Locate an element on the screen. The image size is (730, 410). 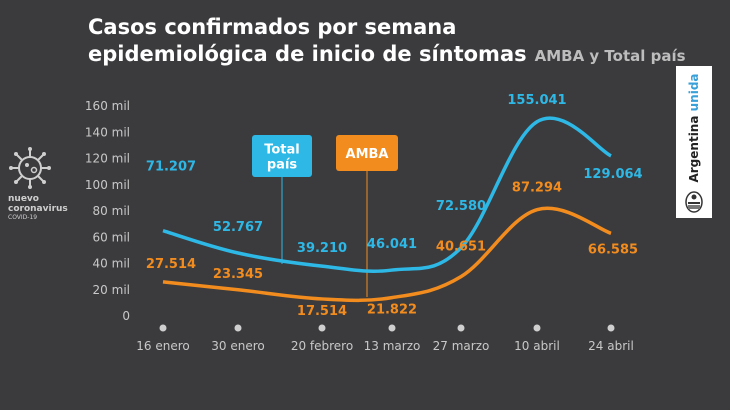
y-tick-label: 160 mil is located at coordinates (107, 106).